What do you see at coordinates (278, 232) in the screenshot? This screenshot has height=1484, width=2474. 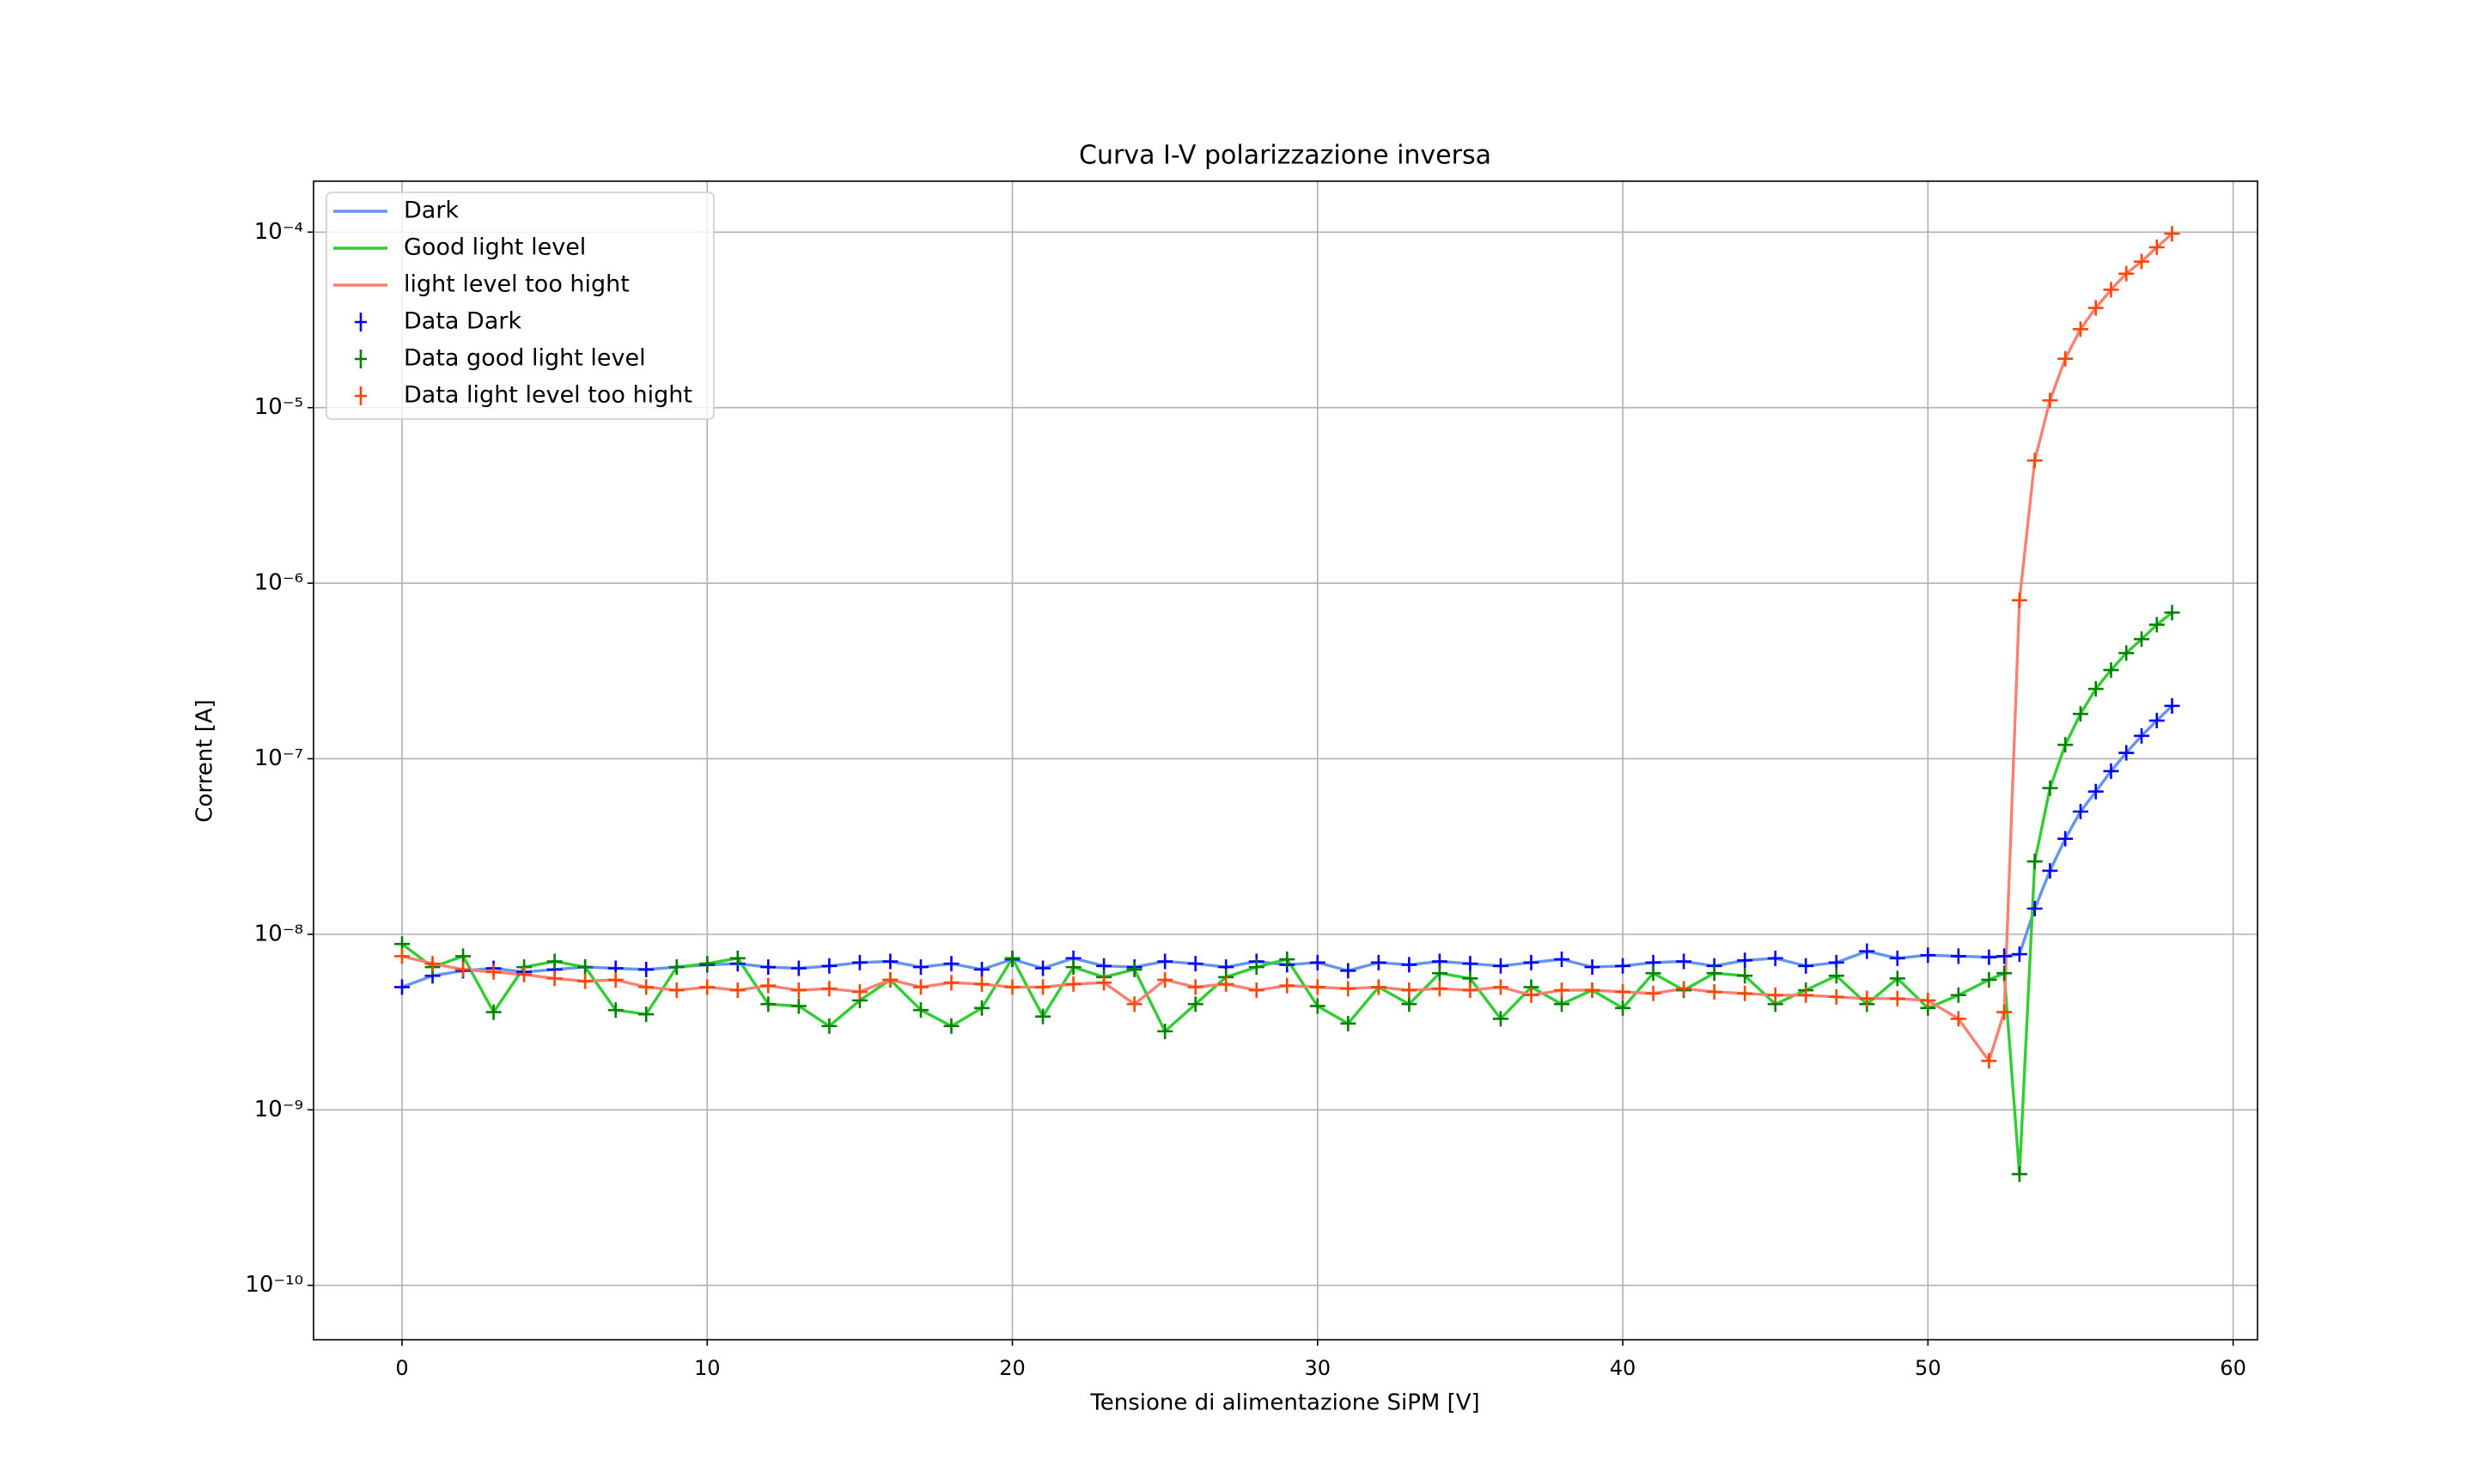 I see `y-tick-label: 10⁻⁴` at bounding box center [278, 232].